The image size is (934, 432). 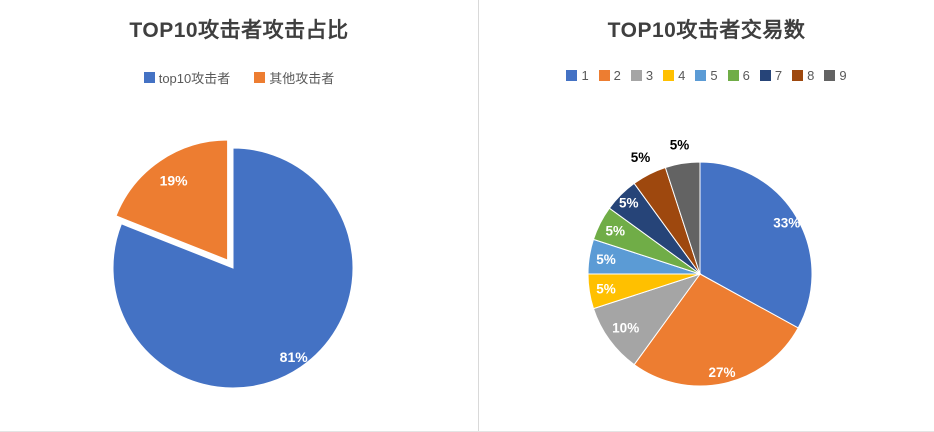 I want to click on legend-label: 其他攻击者, so click(x=302, y=78).